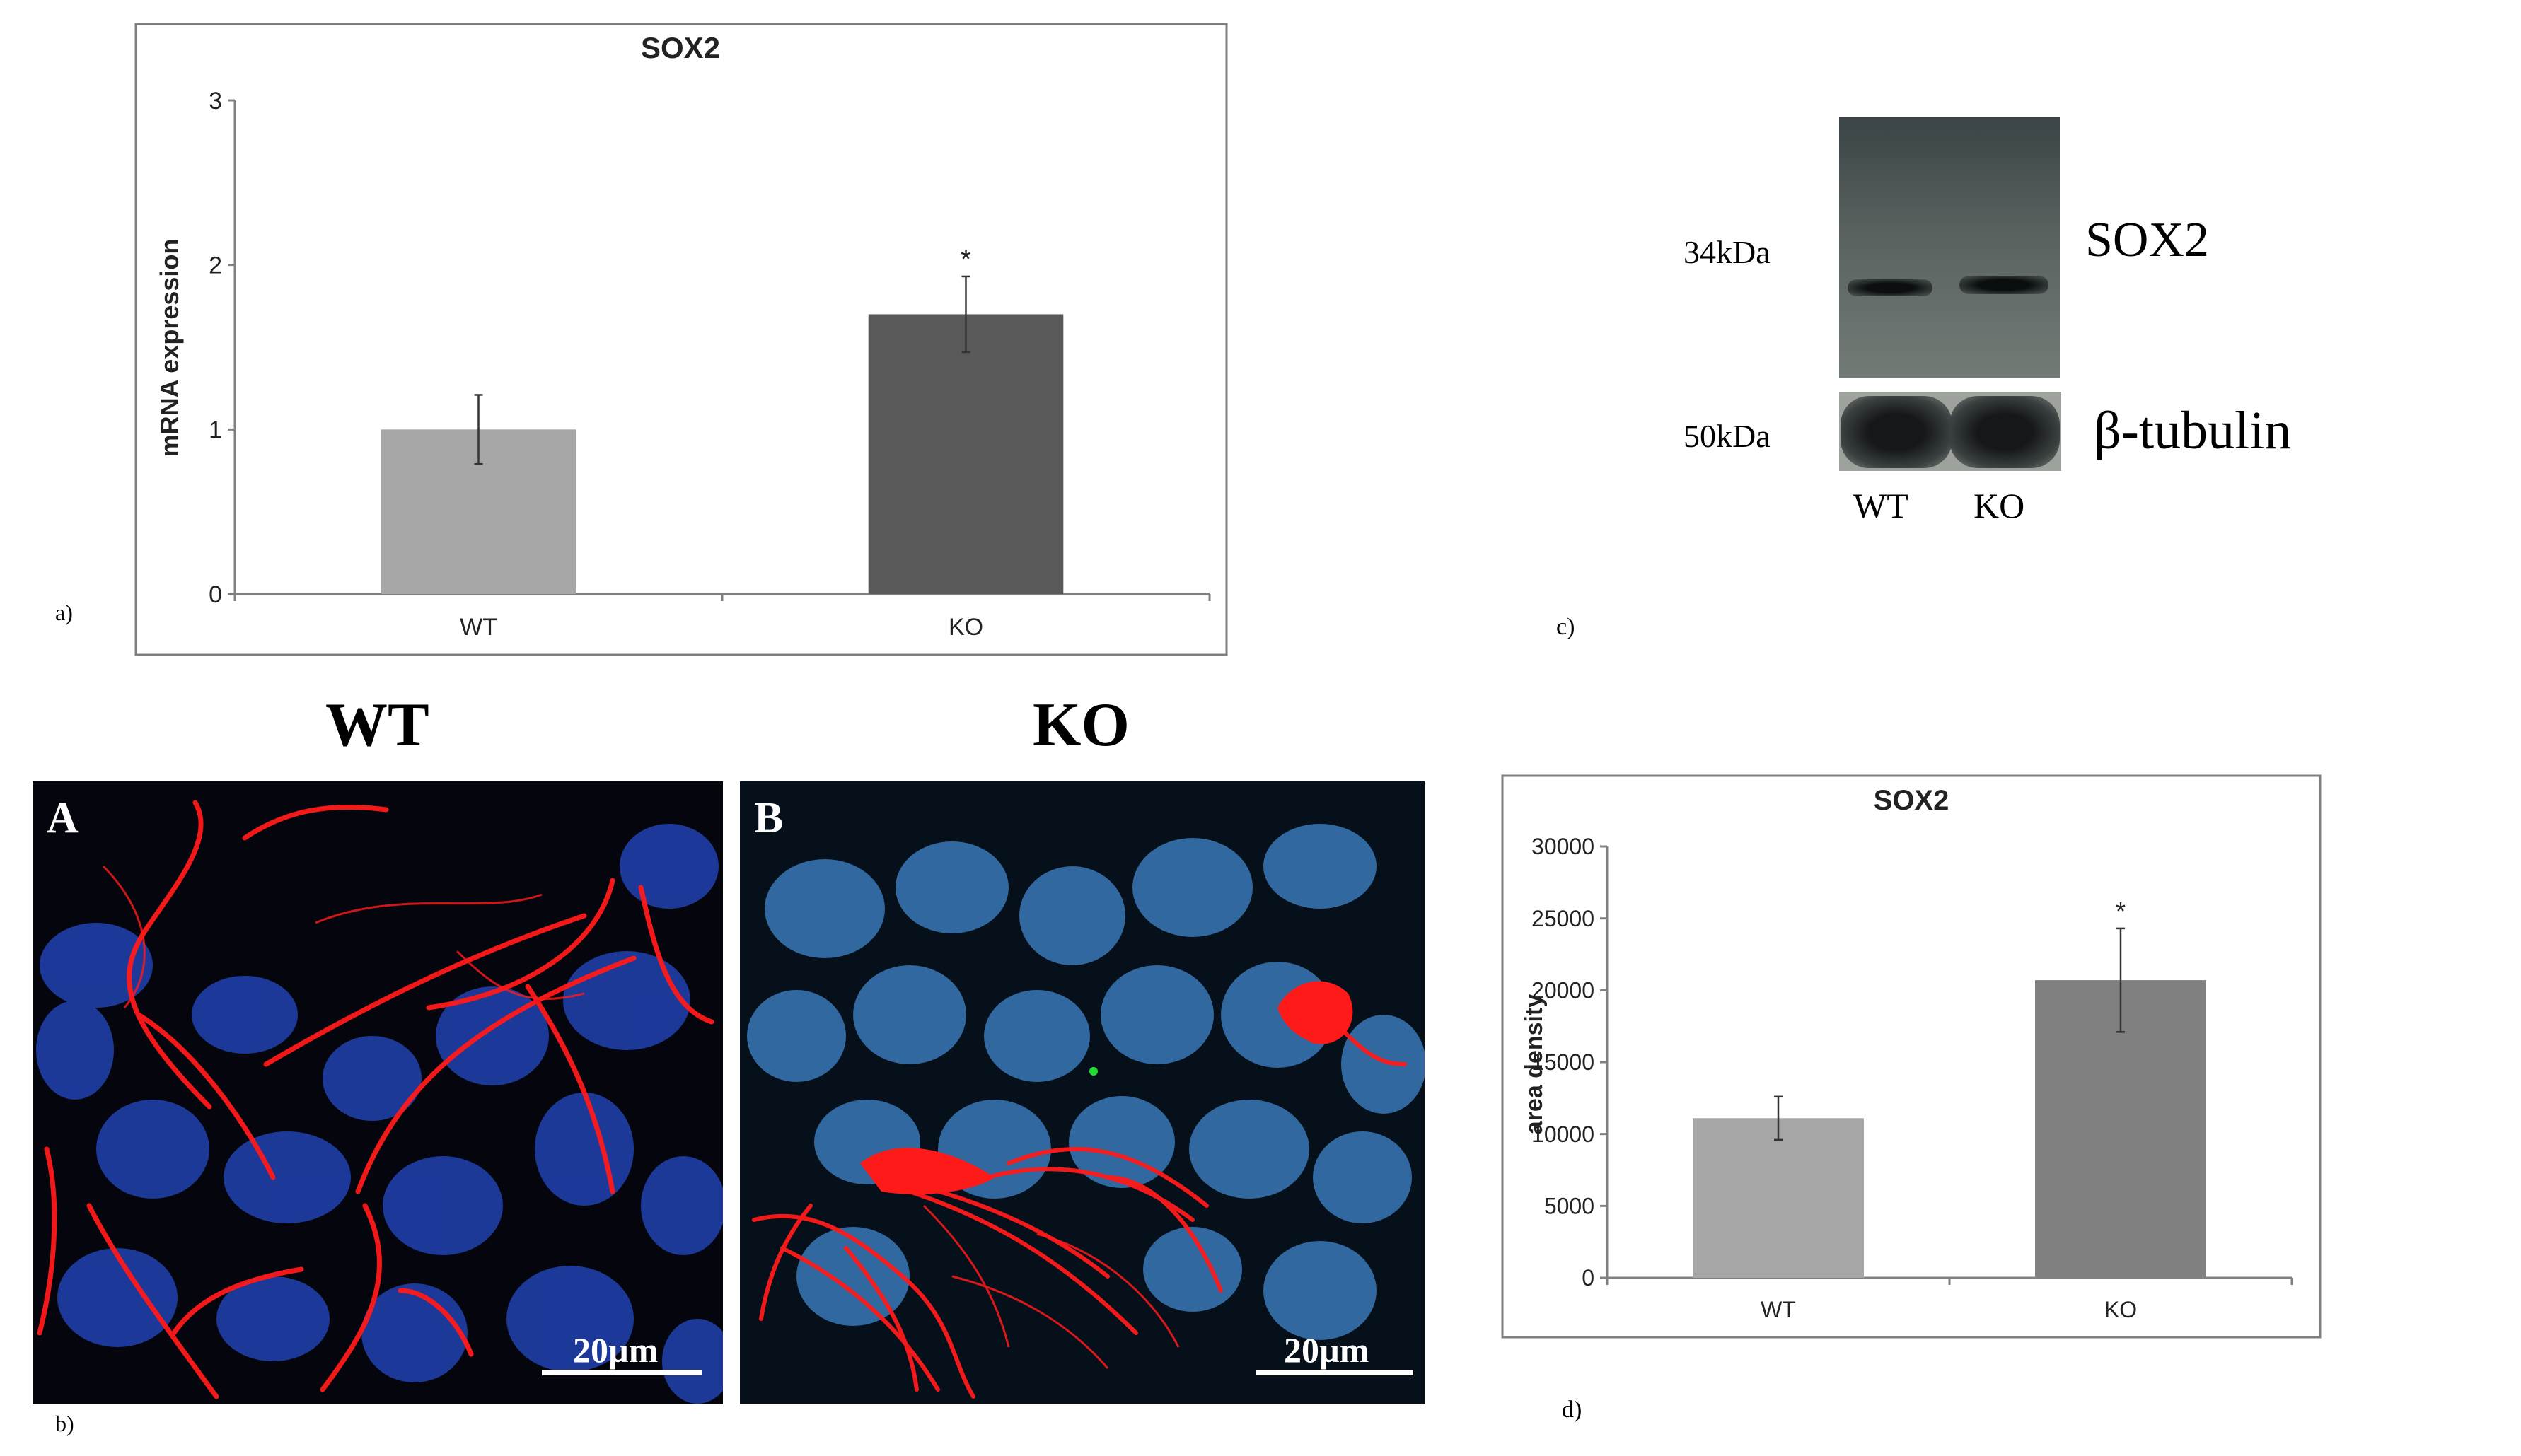  I want to click on chart-a-title: SOX2, so click(680, 47).